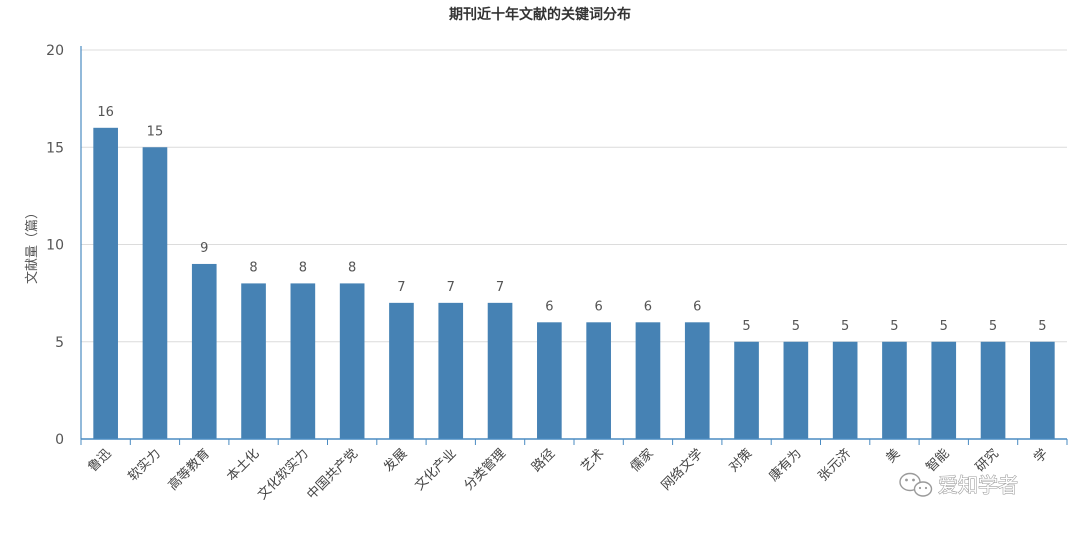 The image size is (1080, 533). What do you see at coordinates (99, 460) in the screenshot?
I see `category-label: 鲁迅` at bounding box center [99, 460].